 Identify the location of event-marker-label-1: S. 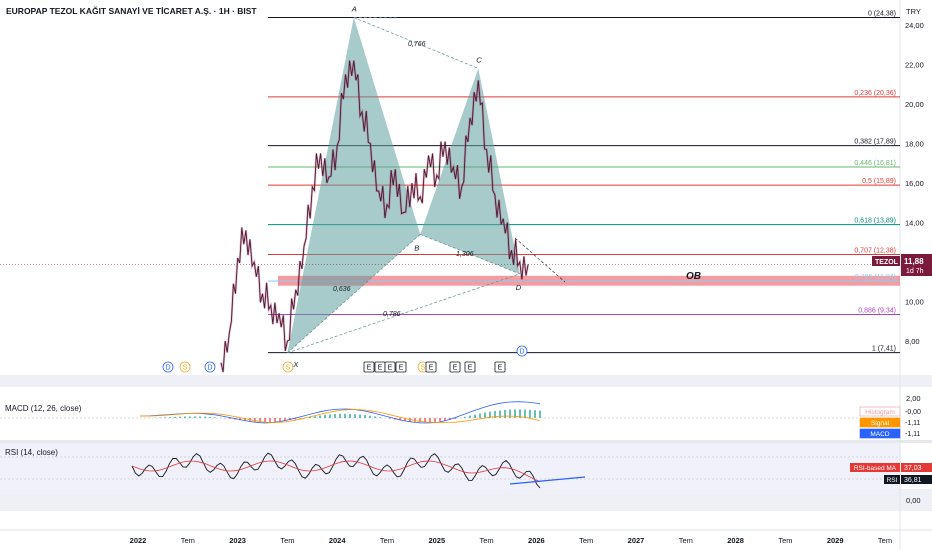
(185, 368).